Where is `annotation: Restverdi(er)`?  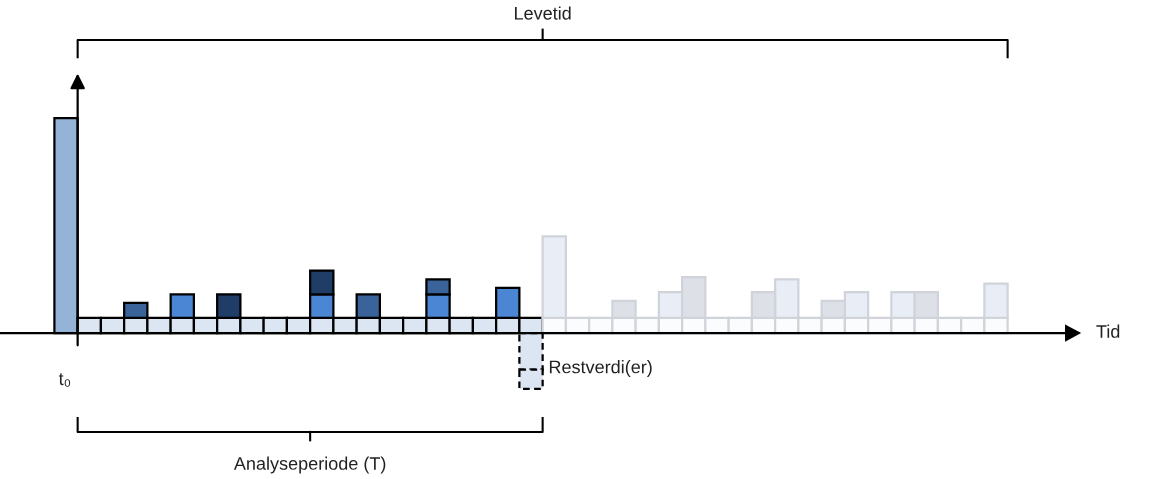 annotation: Restverdi(er) is located at coordinates (600, 368).